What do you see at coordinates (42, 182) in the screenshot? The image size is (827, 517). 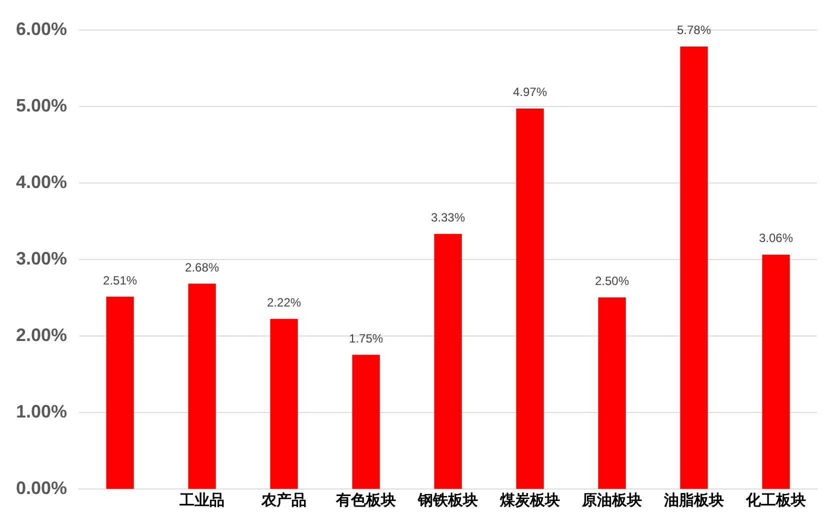 I see `y-tick-label: 4.00%` at bounding box center [42, 182].